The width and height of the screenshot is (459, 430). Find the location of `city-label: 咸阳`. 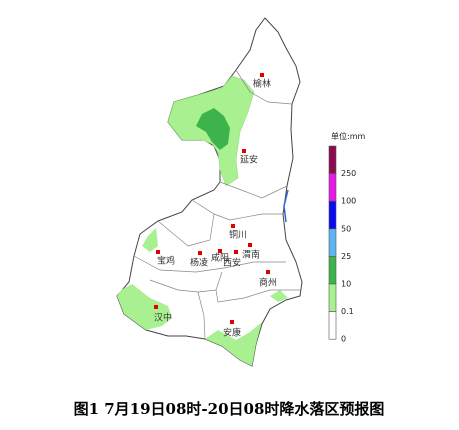

city-label: 咸阳 is located at coordinates (220, 258).